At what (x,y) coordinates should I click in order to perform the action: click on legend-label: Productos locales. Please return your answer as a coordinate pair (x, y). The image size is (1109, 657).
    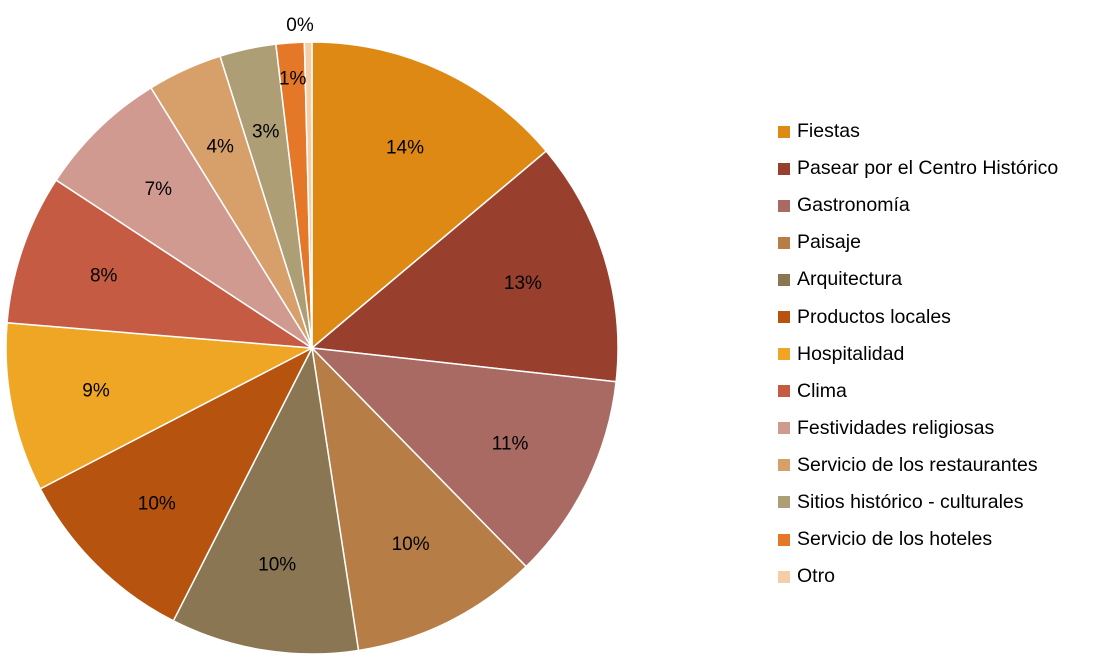
    Looking at the image, I should click on (874, 316).